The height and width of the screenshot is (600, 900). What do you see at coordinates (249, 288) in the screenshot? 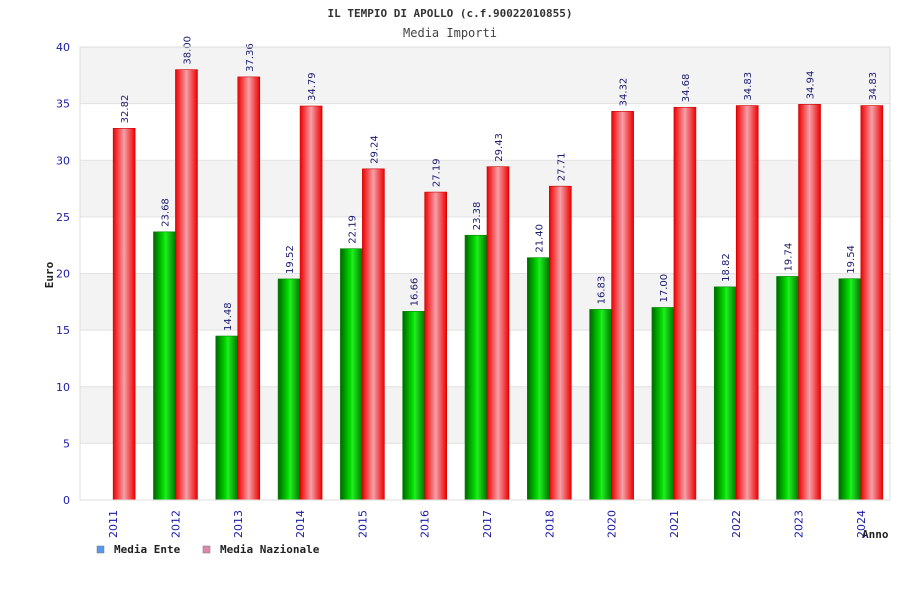
I see `bar-media-nazionale-2013` at bounding box center [249, 288].